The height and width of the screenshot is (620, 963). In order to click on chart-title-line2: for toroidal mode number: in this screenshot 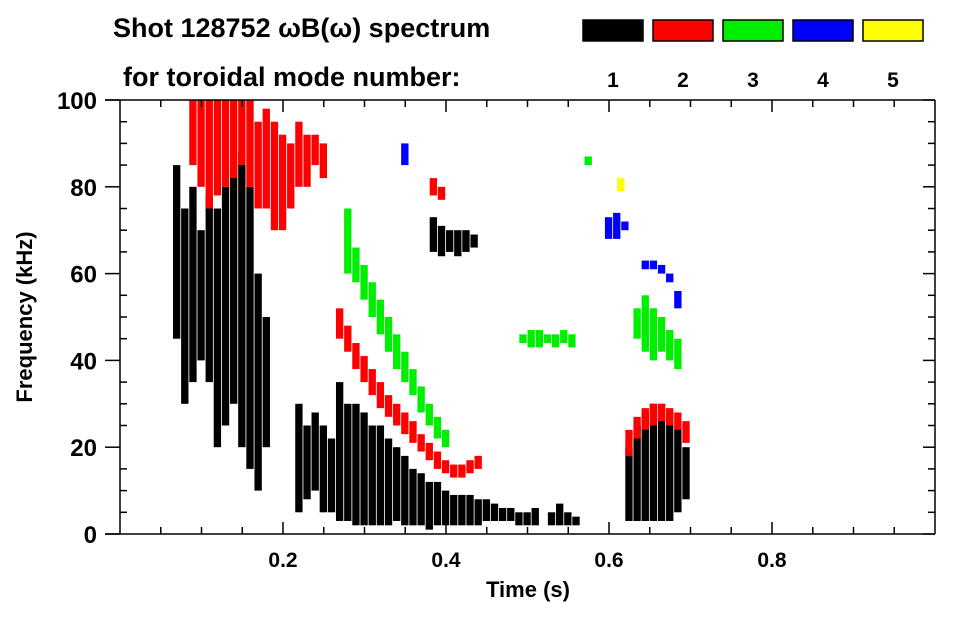, I will do `click(292, 77)`.